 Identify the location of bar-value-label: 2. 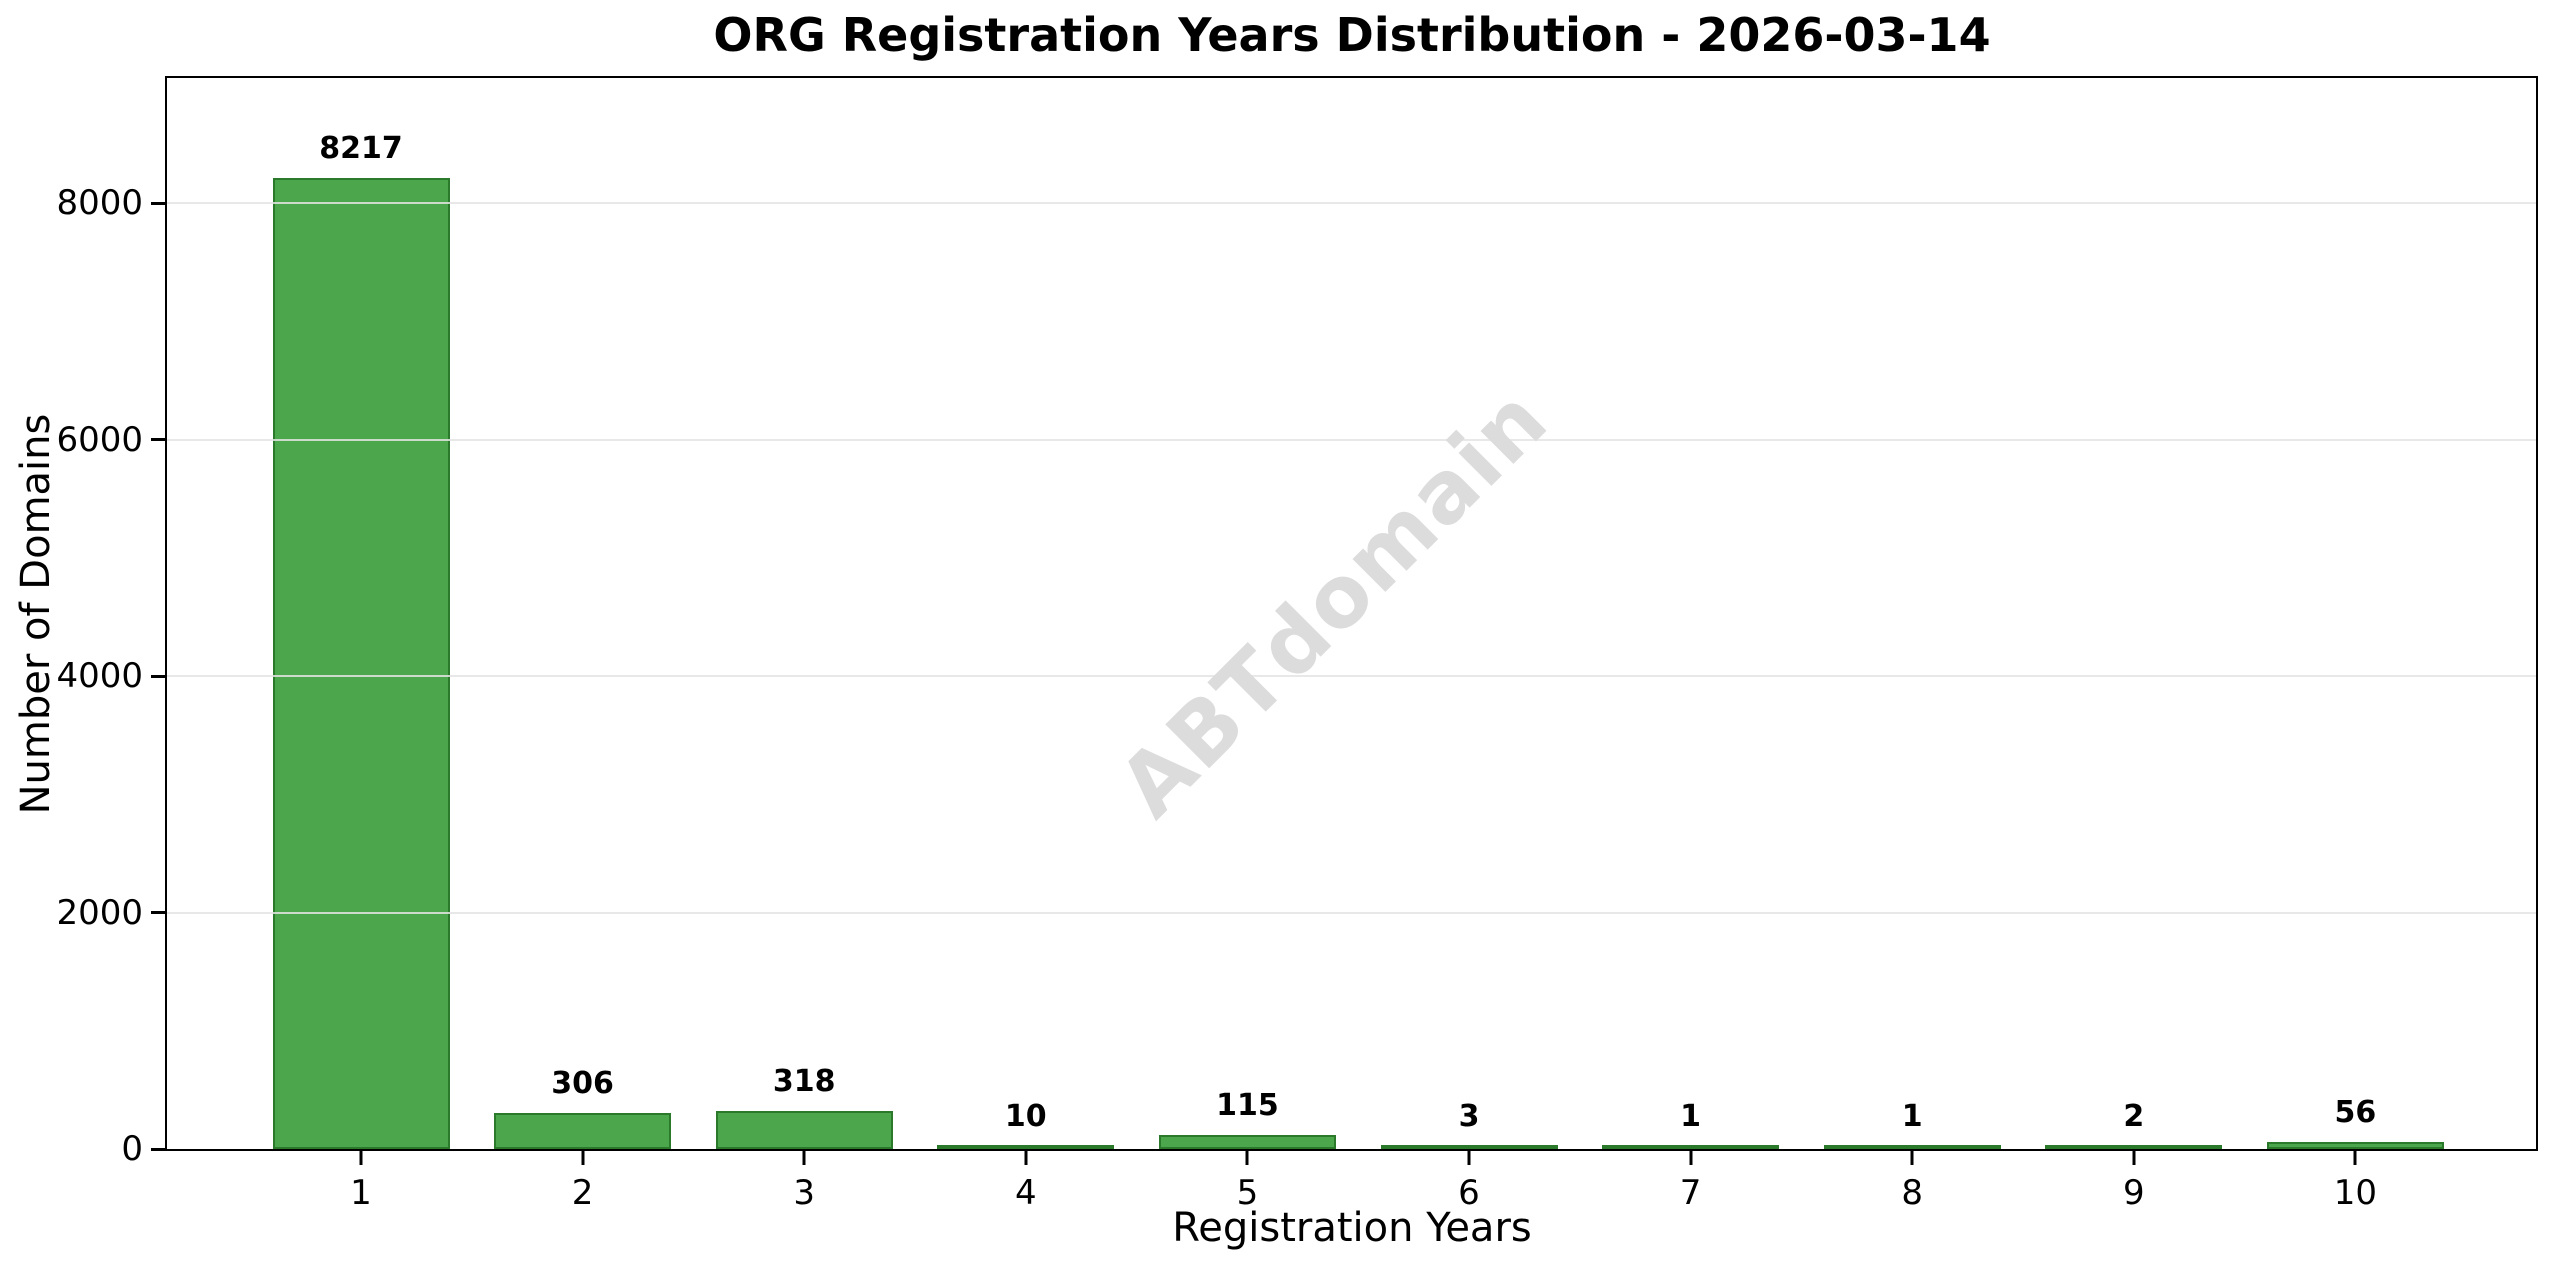
(2134, 1116).